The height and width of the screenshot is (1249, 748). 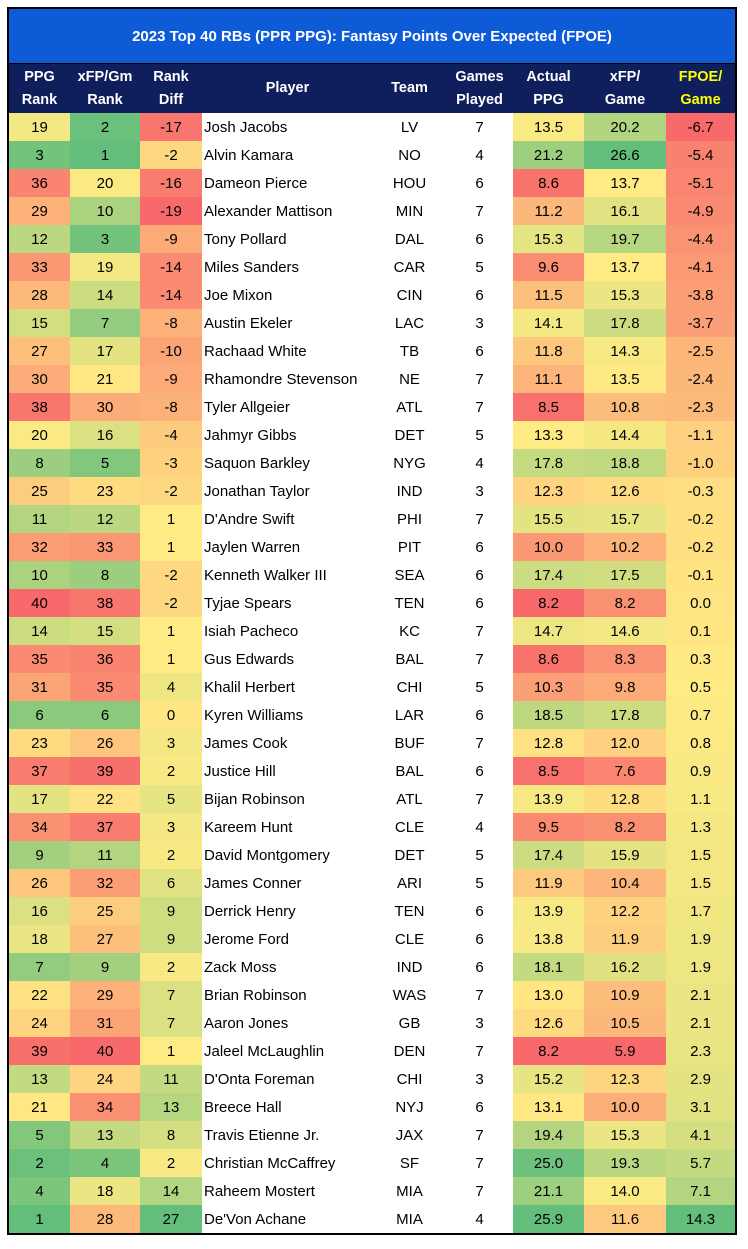 What do you see at coordinates (105, 127) in the screenshot?
I see `cell-xfp-rank: 2` at bounding box center [105, 127].